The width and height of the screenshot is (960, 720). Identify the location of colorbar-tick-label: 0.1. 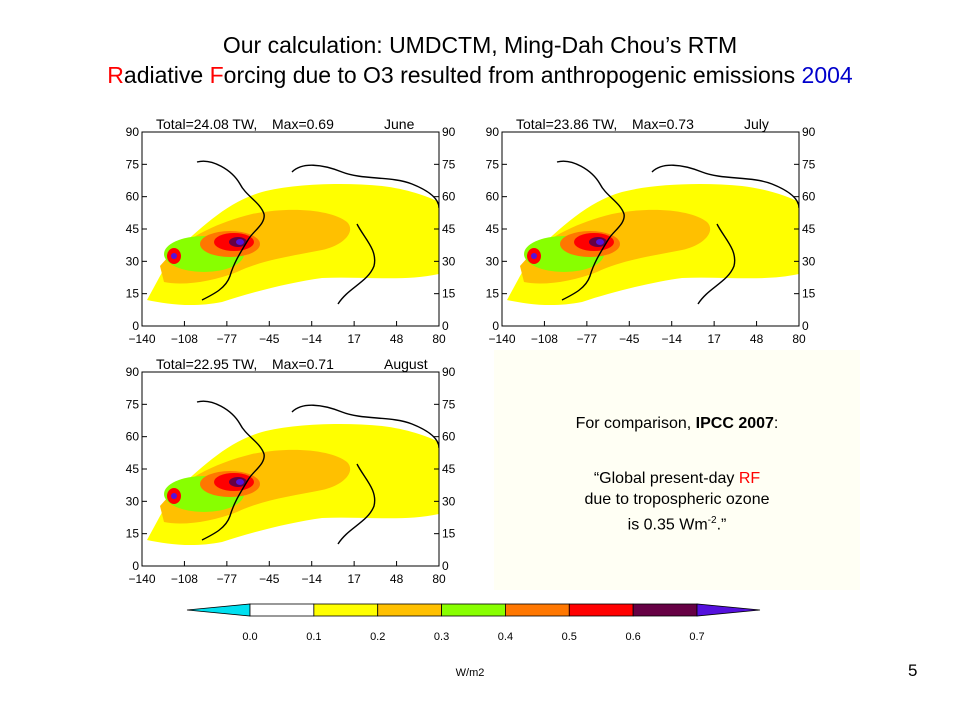
(313, 637).